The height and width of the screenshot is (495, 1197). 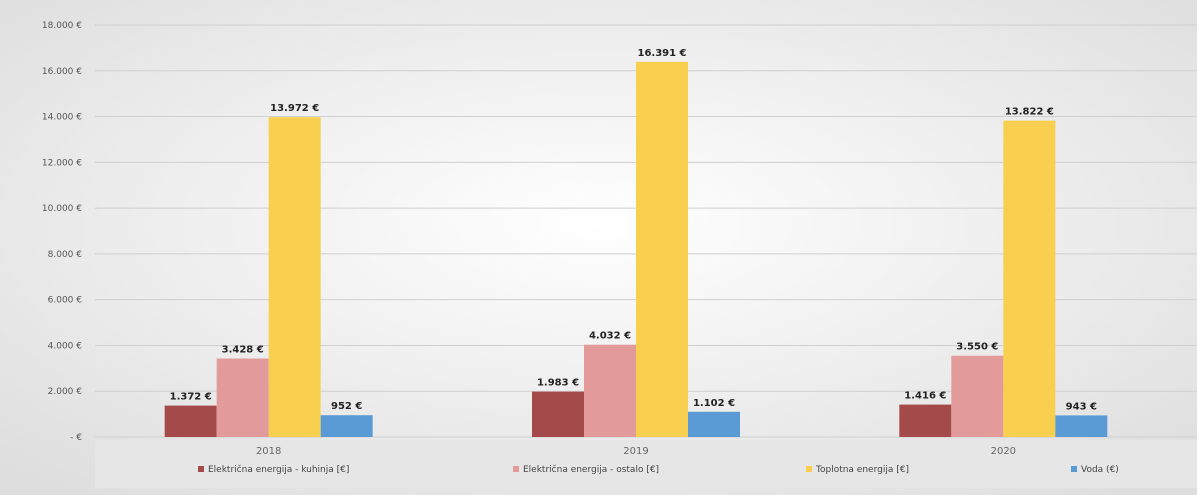 I want to click on legend-label-0: Električna energija - kuhinja [€], so click(x=278, y=469).